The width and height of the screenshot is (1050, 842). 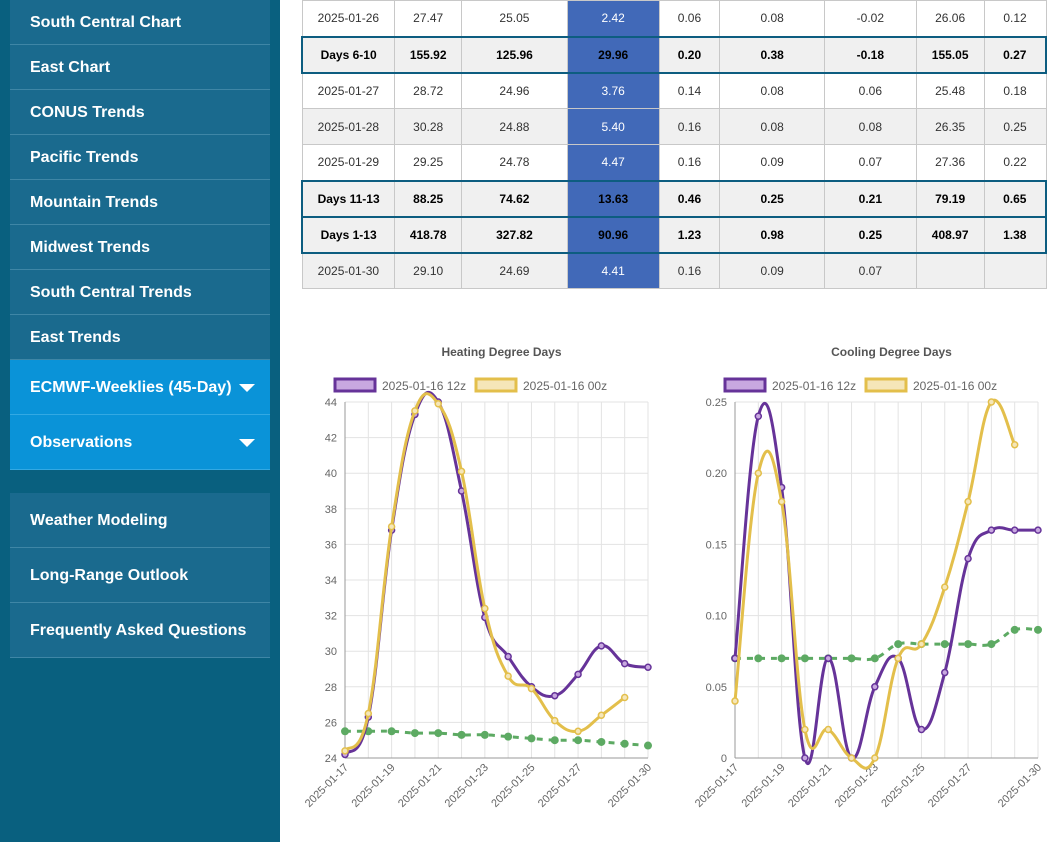 I want to click on table-cell: 25.05, so click(x=514, y=18).